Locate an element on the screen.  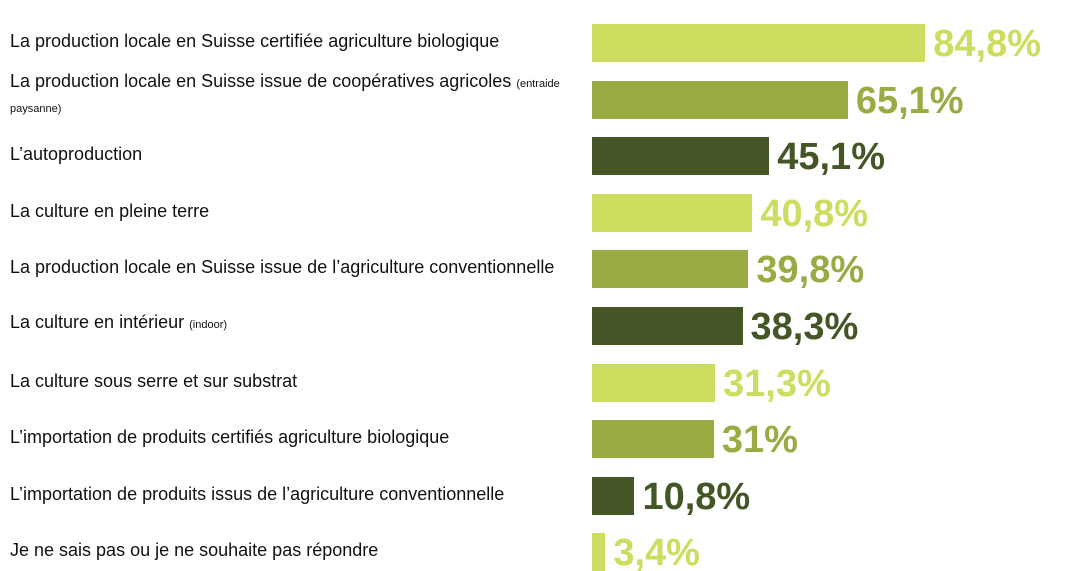
category-label: La culture en pleine terre is located at coordinates (290, 211).